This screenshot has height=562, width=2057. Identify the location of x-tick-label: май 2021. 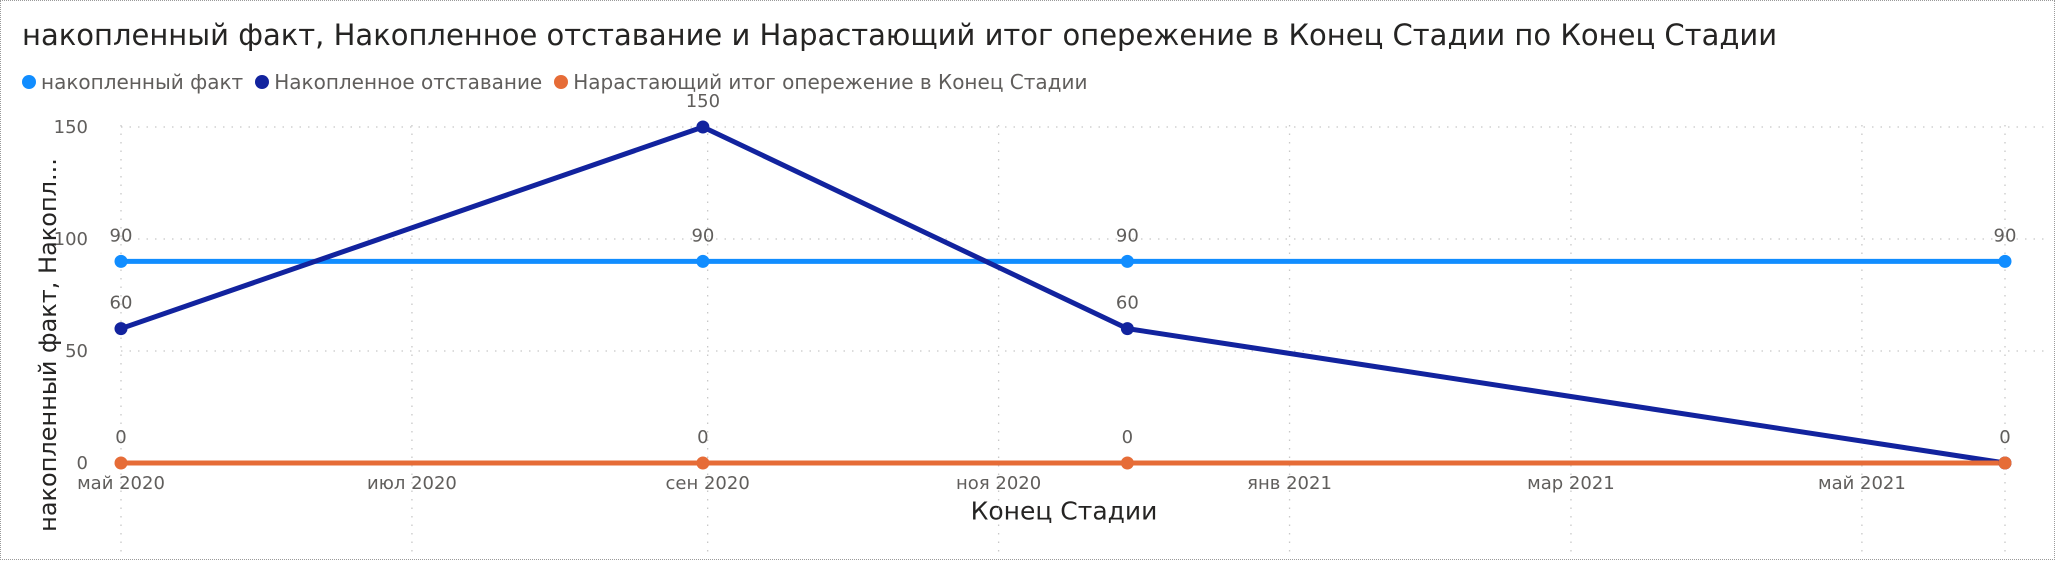
(1862, 483).